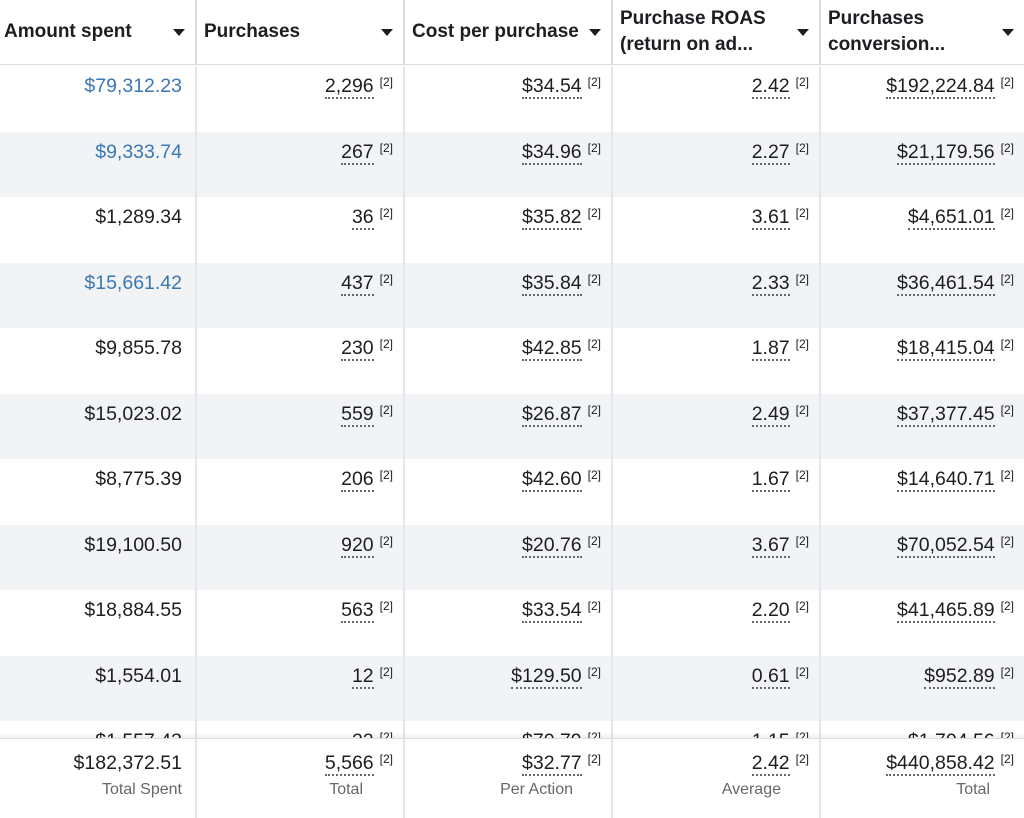 The image size is (1024, 818). Describe the element at coordinates (98, 32) in the screenshot. I see `column-header-amount-spent: Amount spent` at that location.